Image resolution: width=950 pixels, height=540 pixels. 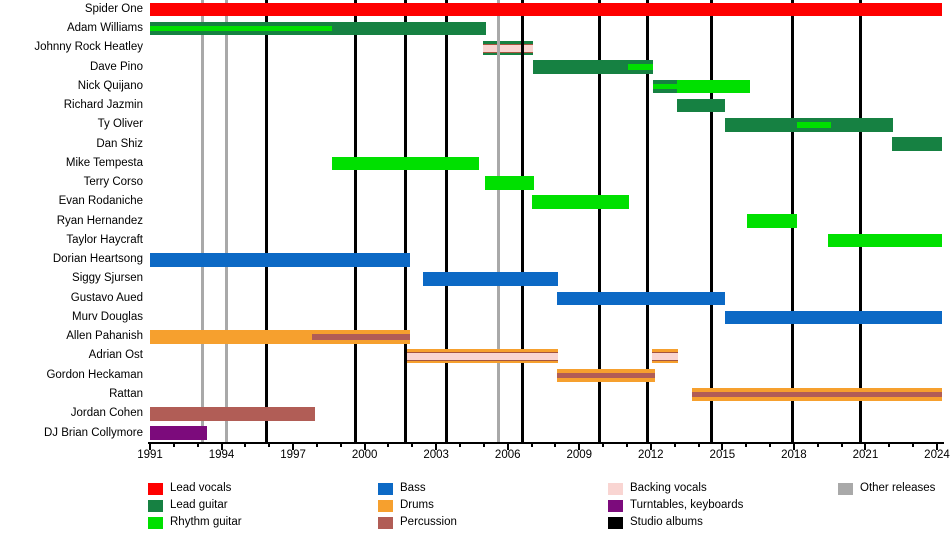 What do you see at coordinates (155, 489) in the screenshot?
I see `legend-swatch-lead_vocals` at bounding box center [155, 489].